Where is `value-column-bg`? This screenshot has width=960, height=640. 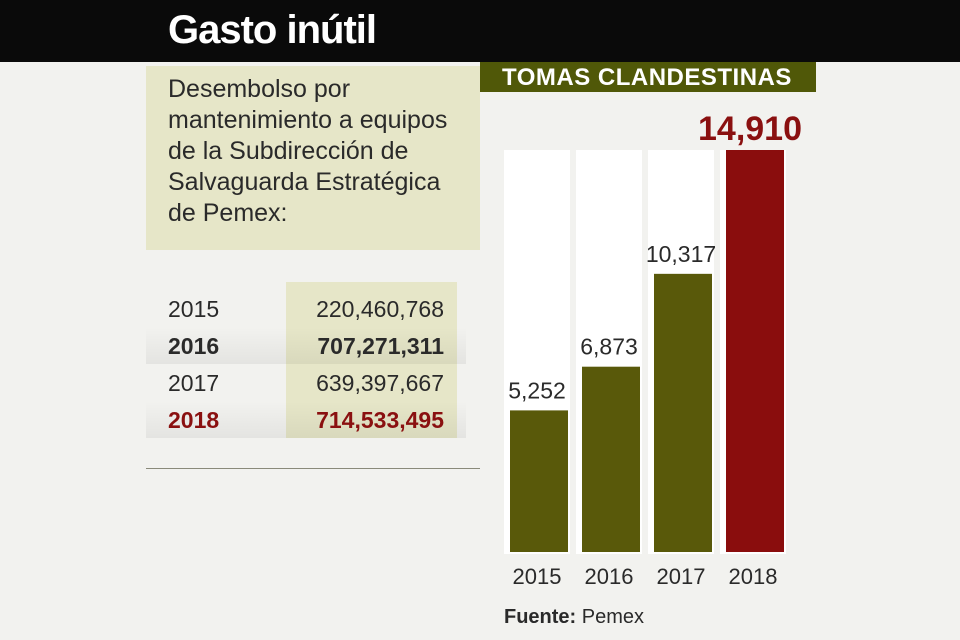
value-column-bg is located at coordinates (371, 360).